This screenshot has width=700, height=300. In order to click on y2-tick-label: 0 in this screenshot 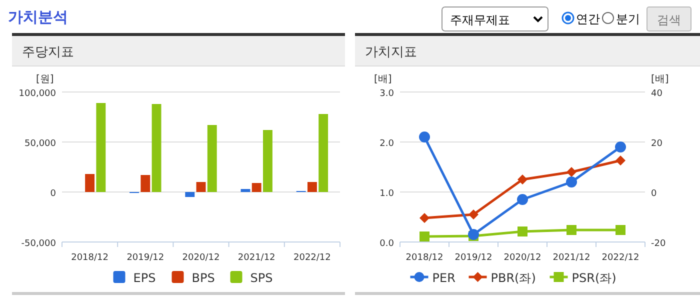, I will do `click(654, 194)`.